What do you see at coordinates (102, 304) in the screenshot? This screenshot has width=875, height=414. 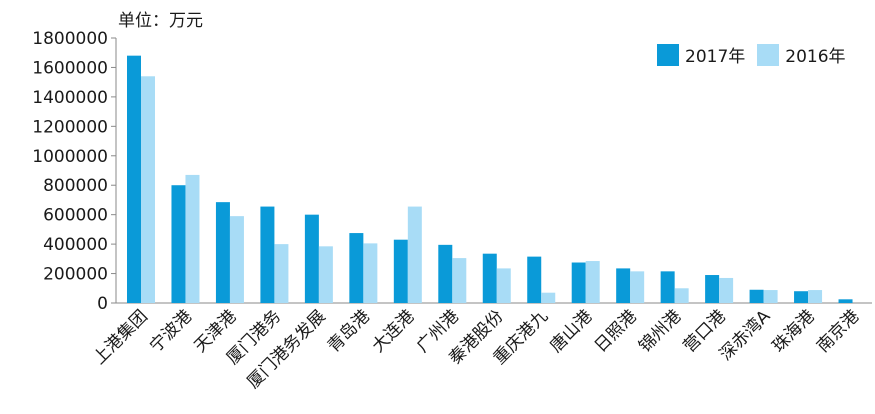 I see `y-tick-label: 0` at bounding box center [102, 304].